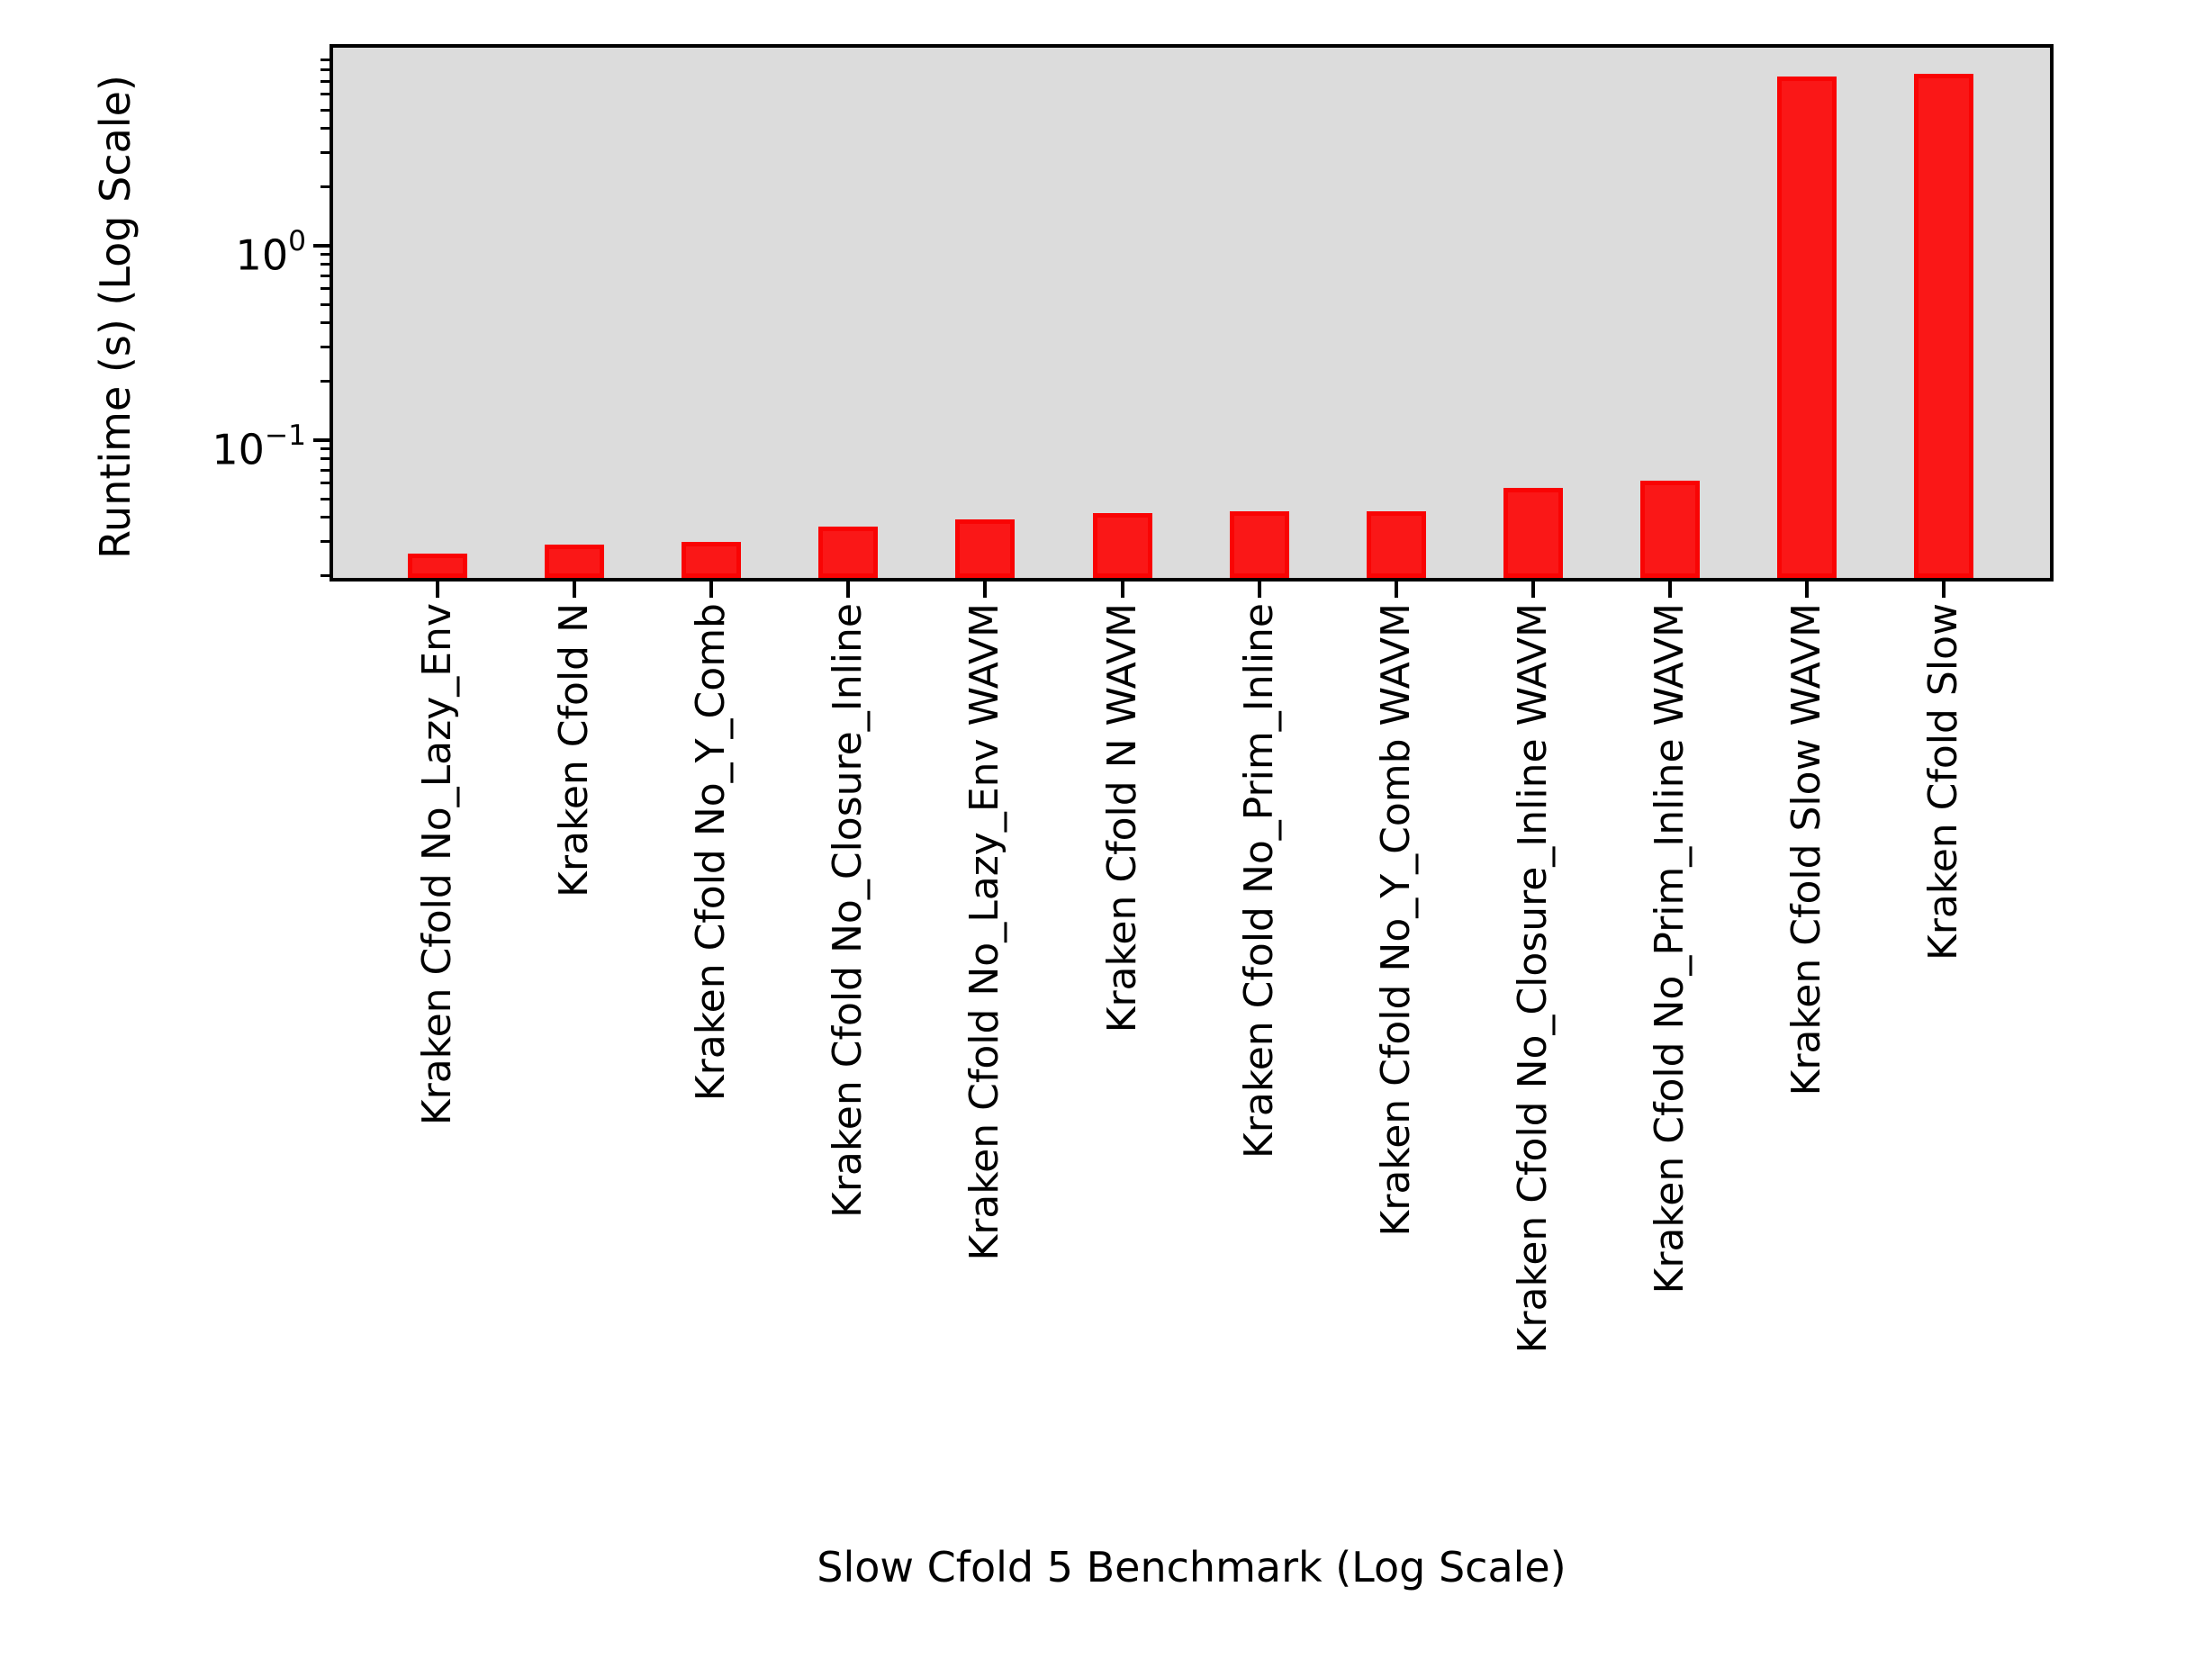 Image resolution: width=2212 pixels, height=1659 pixels. What do you see at coordinates (1191, 1567) in the screenshot?
I see `x-axis-label: Slow Cfold 5 Benchmark (Log Scale)` at bounding box center [1191, 1567].